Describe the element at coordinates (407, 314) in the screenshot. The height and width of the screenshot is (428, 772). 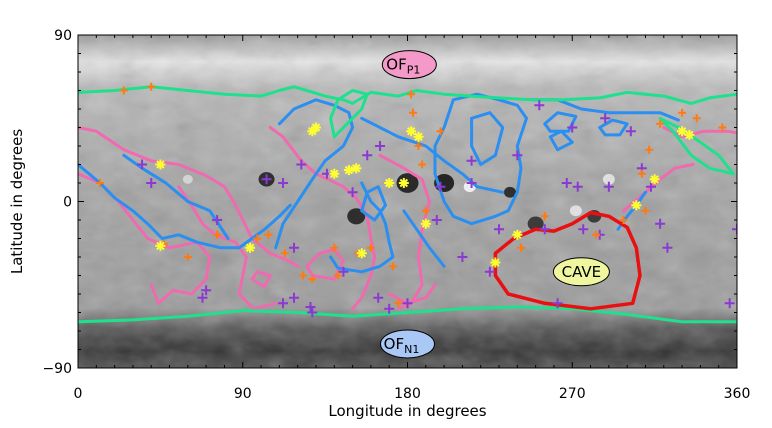
I see `open-field-south-boundary` at that location.